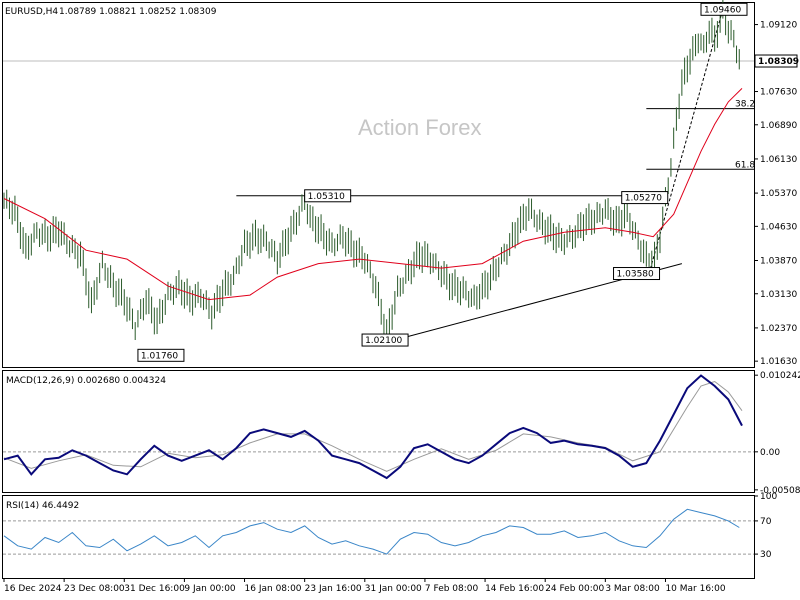  Describe the element at coordinates (766, 522) in the screenshot. I see `rsi-axis-tick-label: 70` at that location.